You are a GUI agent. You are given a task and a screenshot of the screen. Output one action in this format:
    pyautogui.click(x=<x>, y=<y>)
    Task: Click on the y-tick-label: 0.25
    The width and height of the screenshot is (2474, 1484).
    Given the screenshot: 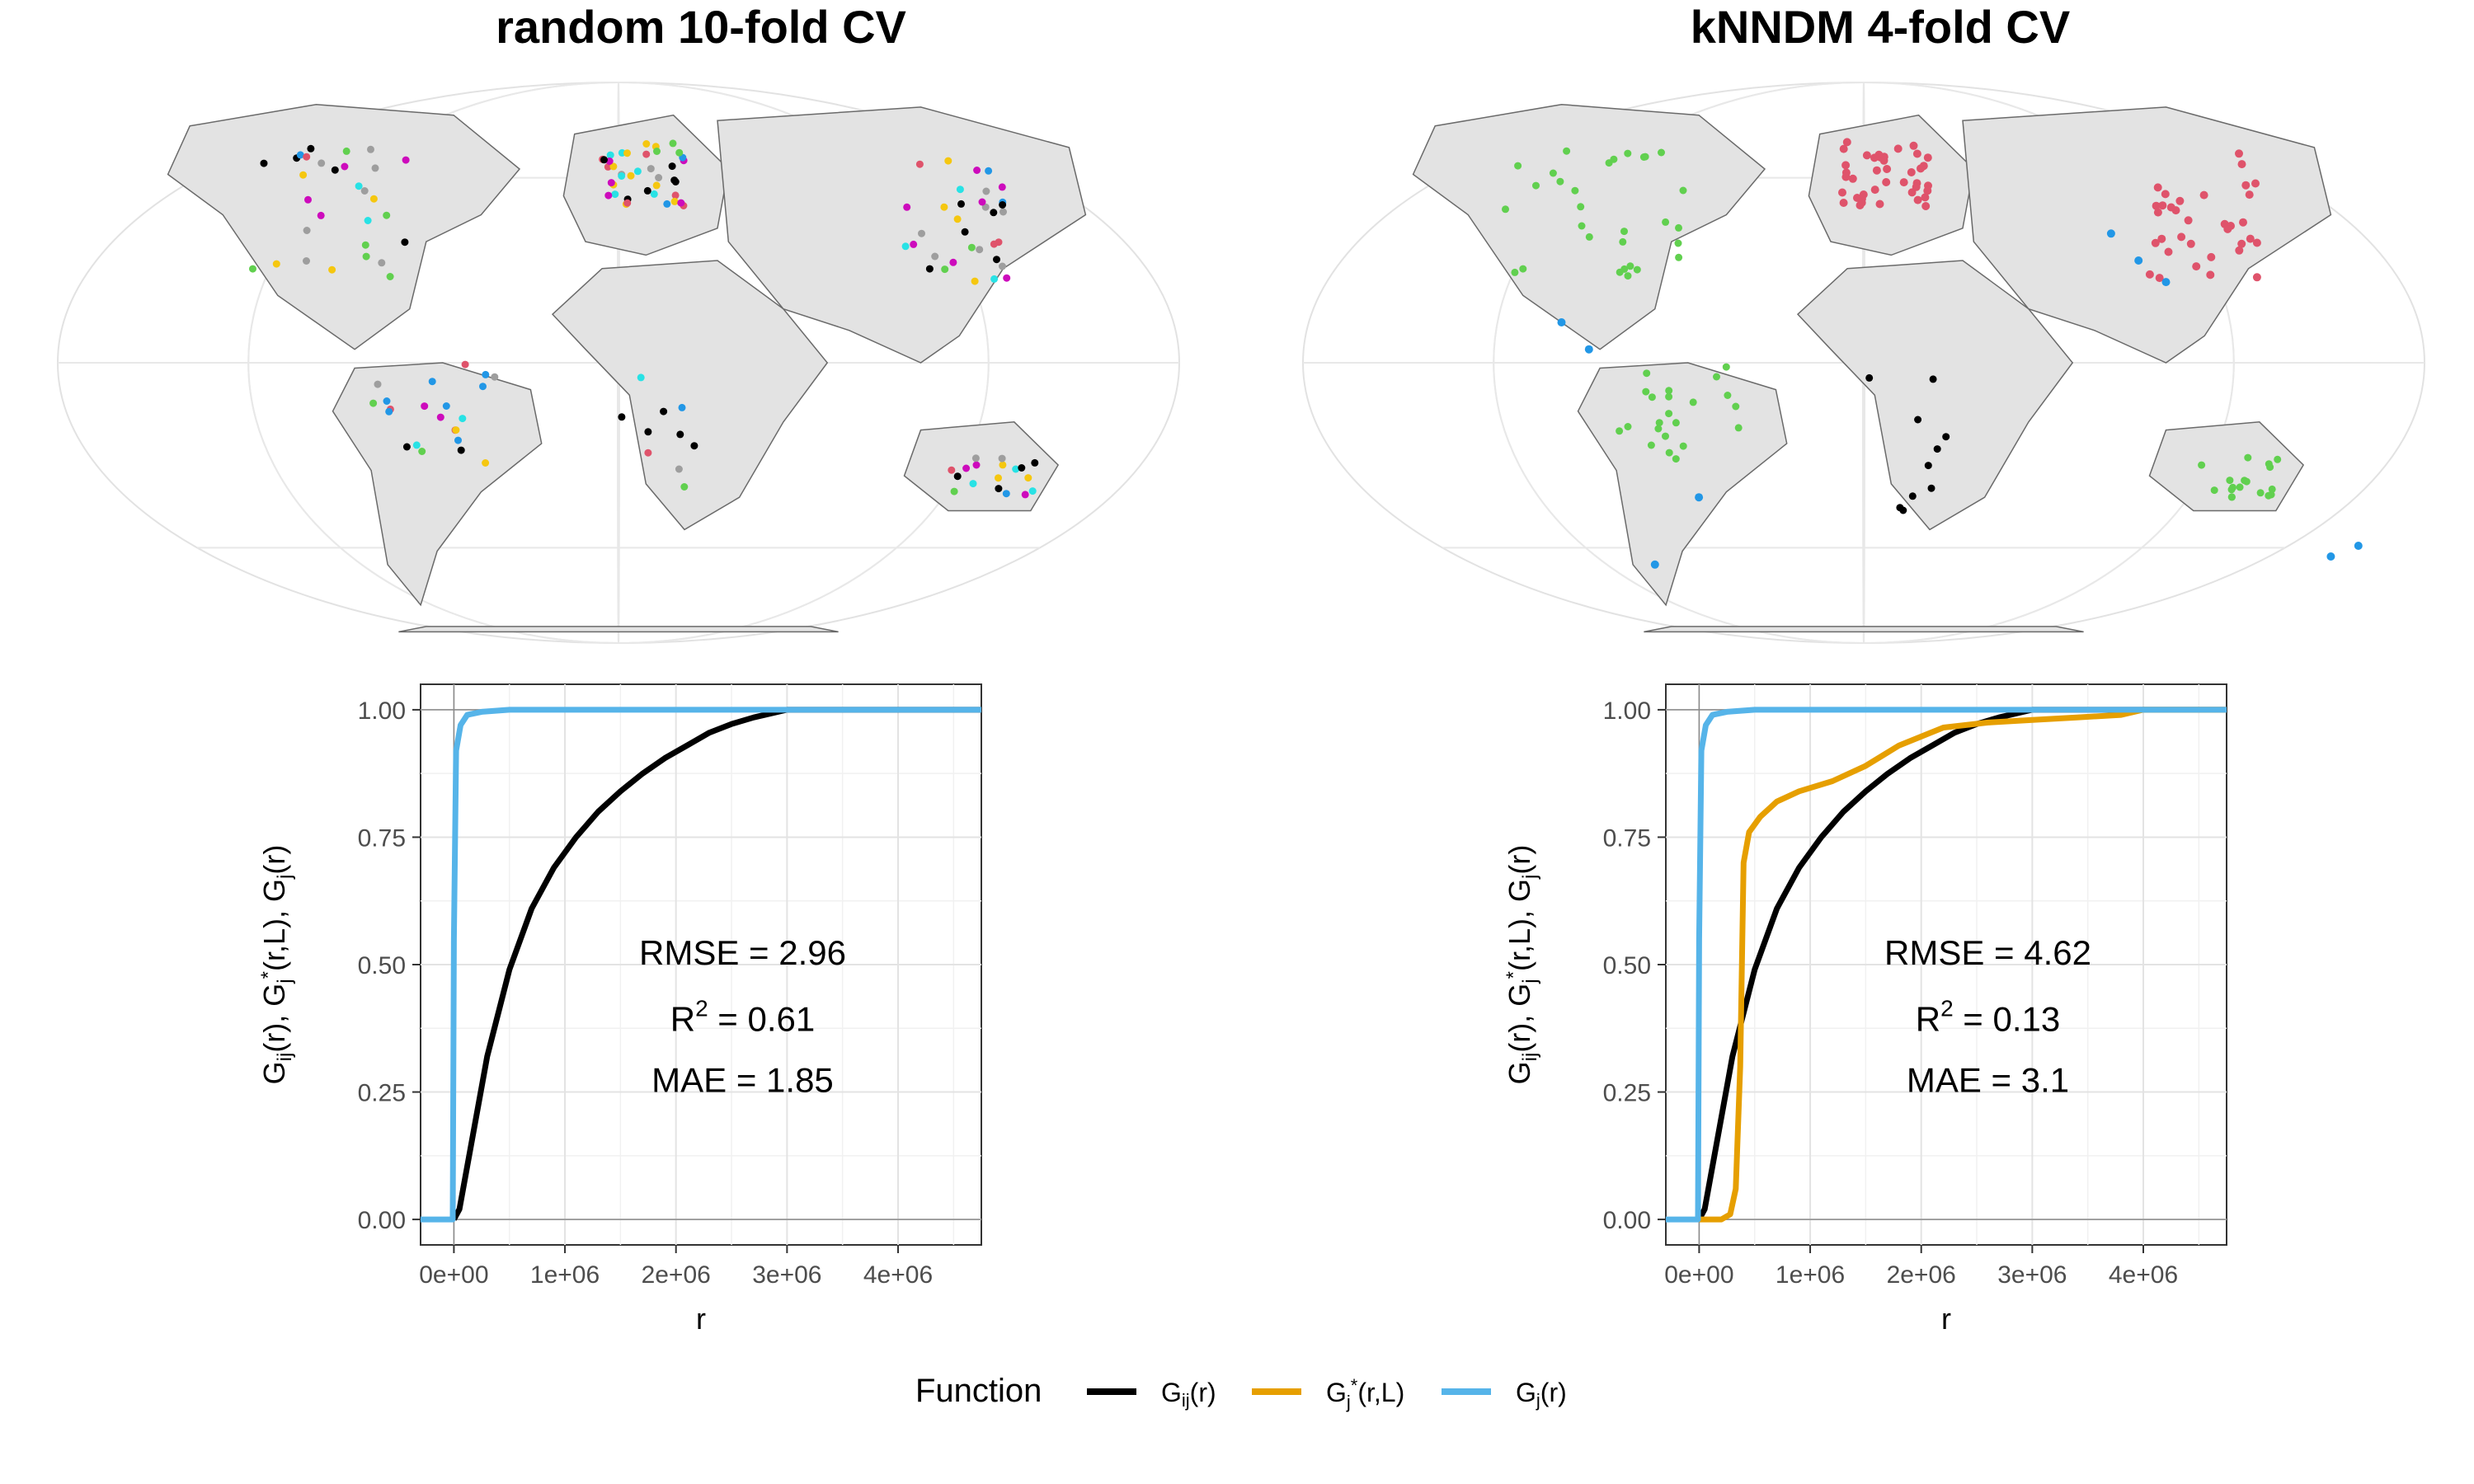 What is the action you would take?
    pyautogui.click(x=382, y=1093)
    